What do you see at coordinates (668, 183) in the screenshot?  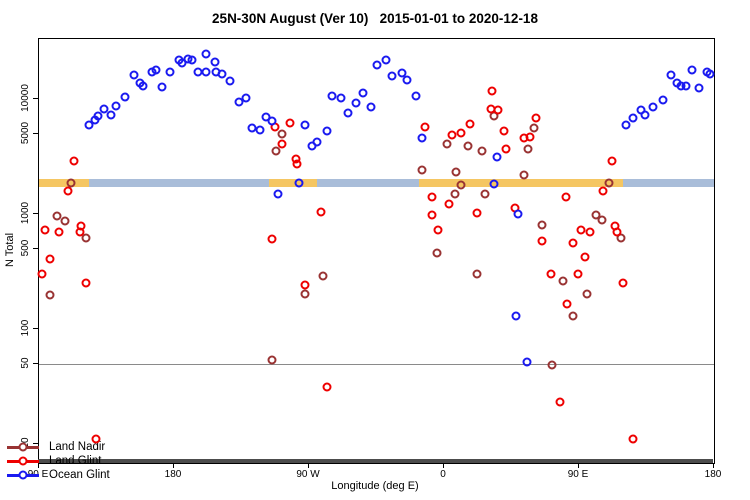 I see `coverage-band-blue` at bounding box center [668, 183].